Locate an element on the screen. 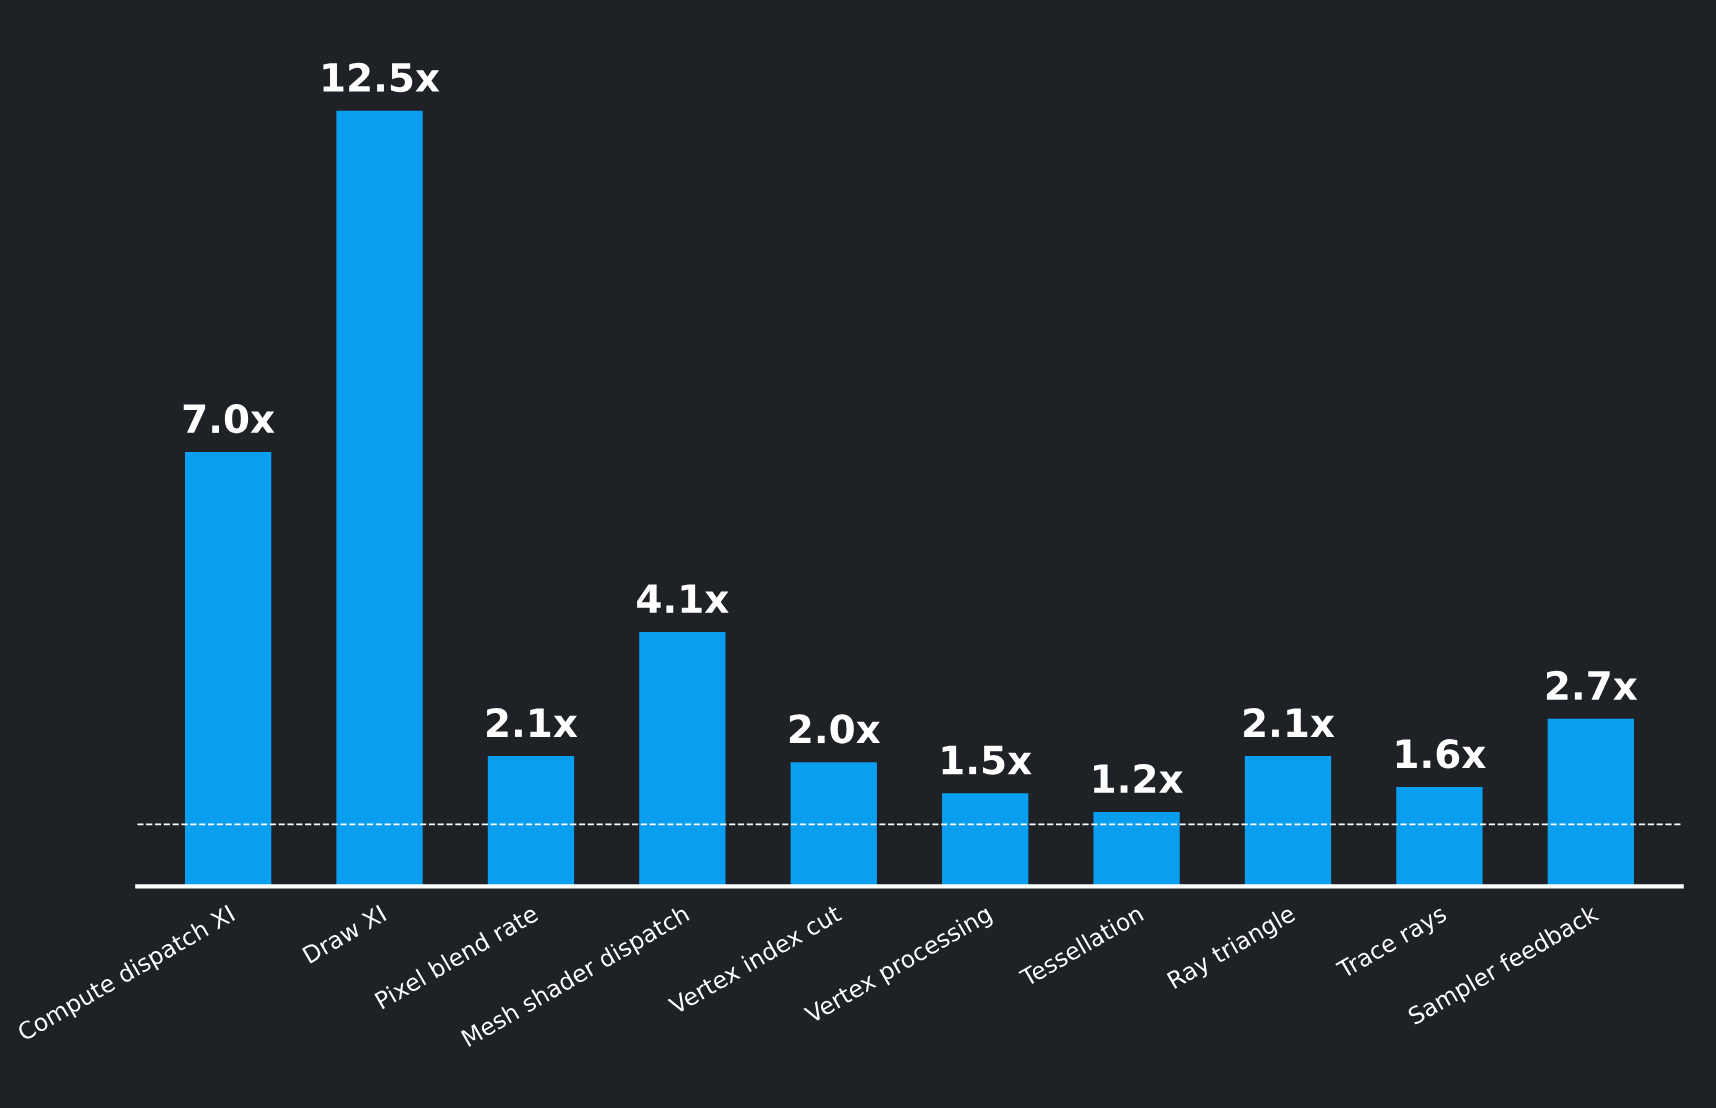 This screenshot has width=1716, height=1108. data-label: 1.2x is located at coordinates (1138, 778).